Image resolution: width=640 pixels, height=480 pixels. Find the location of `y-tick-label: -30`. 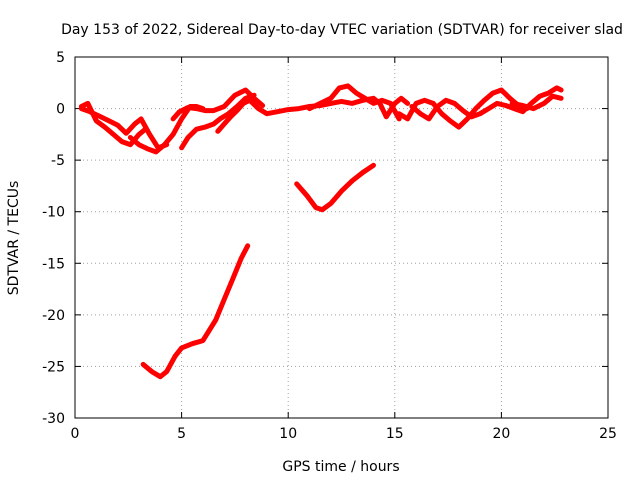

y-tick-label: -30 is located at coordinates (53, 419).